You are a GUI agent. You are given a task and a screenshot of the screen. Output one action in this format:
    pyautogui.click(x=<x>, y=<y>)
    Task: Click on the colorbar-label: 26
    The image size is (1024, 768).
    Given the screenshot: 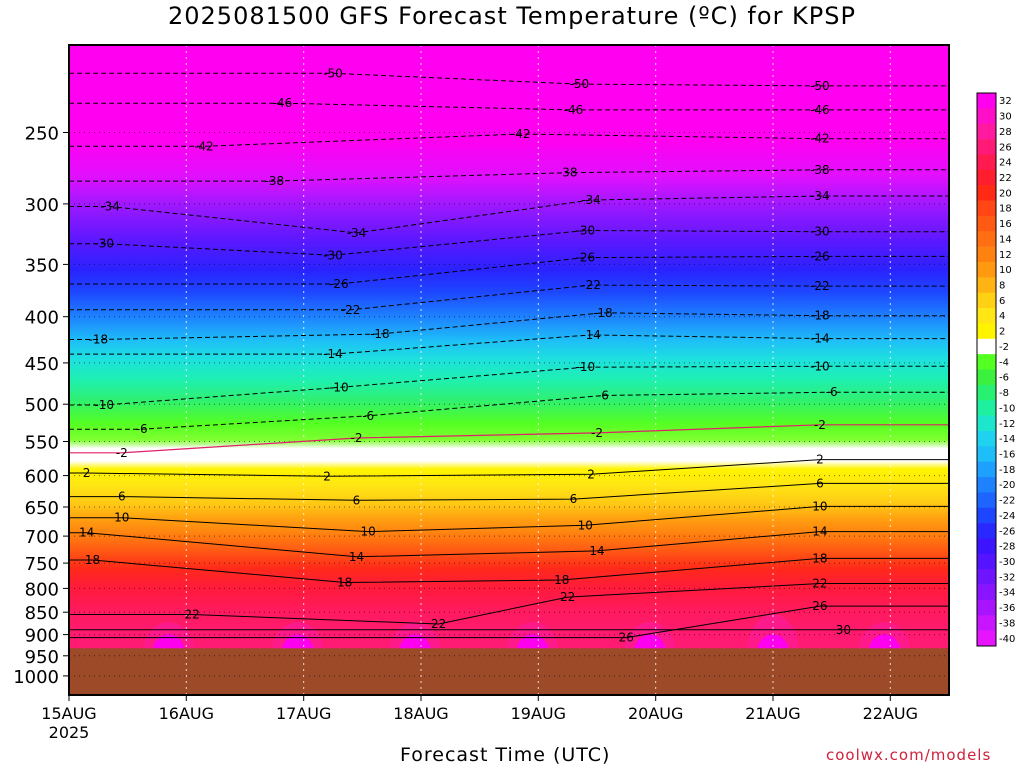 What is the action you would take?
    pyautogui.click(x=1005, y=147)
    